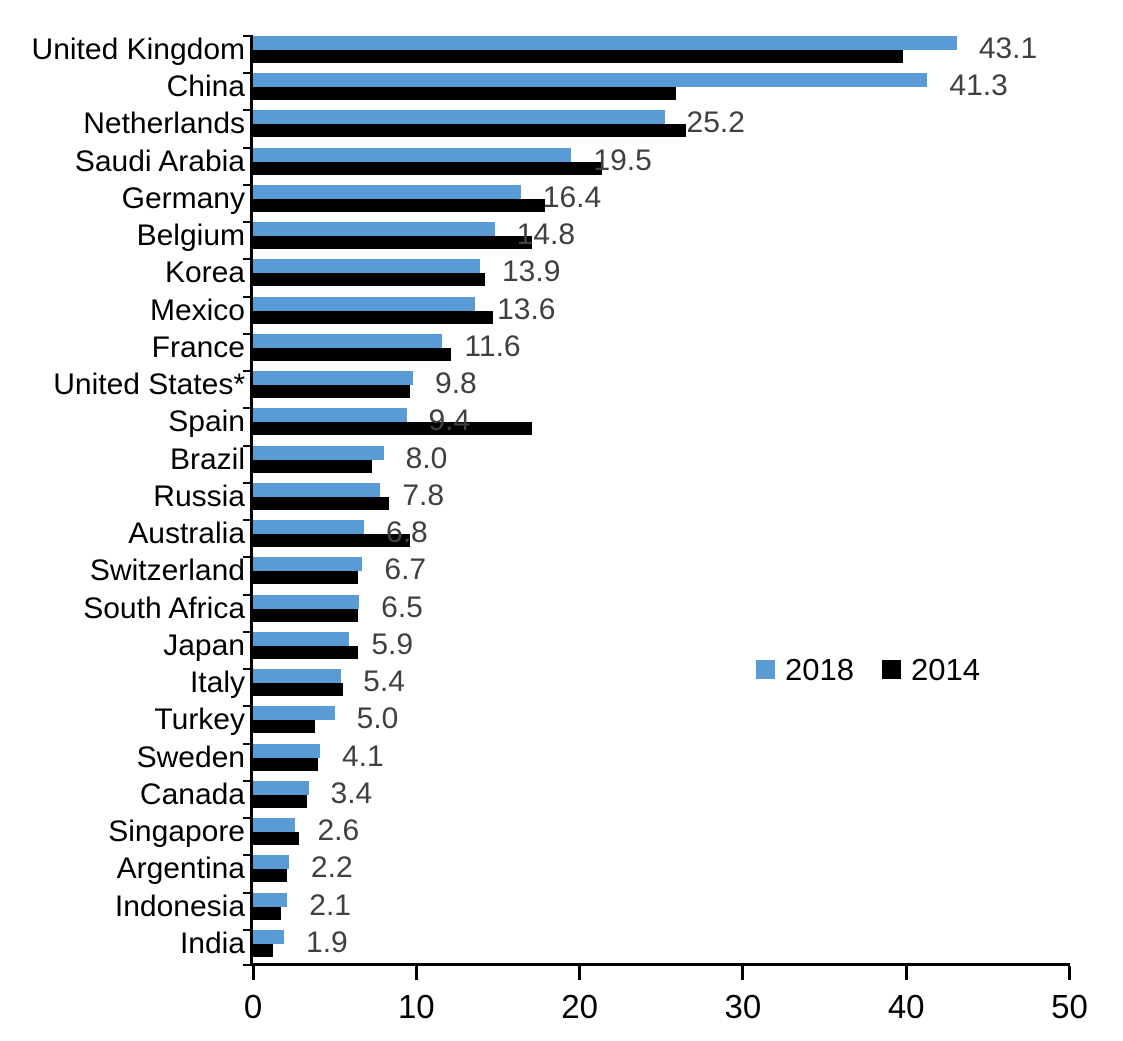 Image resolution: width=1123 pixels, height=1041 pixels. I want to click on value-label: 8.0, so click(426, 458).